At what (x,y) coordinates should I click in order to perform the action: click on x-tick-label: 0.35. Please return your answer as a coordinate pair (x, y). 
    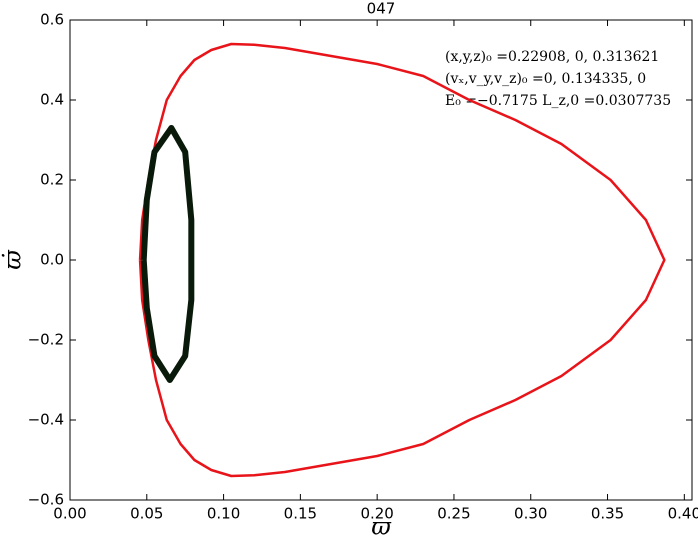
    Looking at the image, I should click on (607, 514).